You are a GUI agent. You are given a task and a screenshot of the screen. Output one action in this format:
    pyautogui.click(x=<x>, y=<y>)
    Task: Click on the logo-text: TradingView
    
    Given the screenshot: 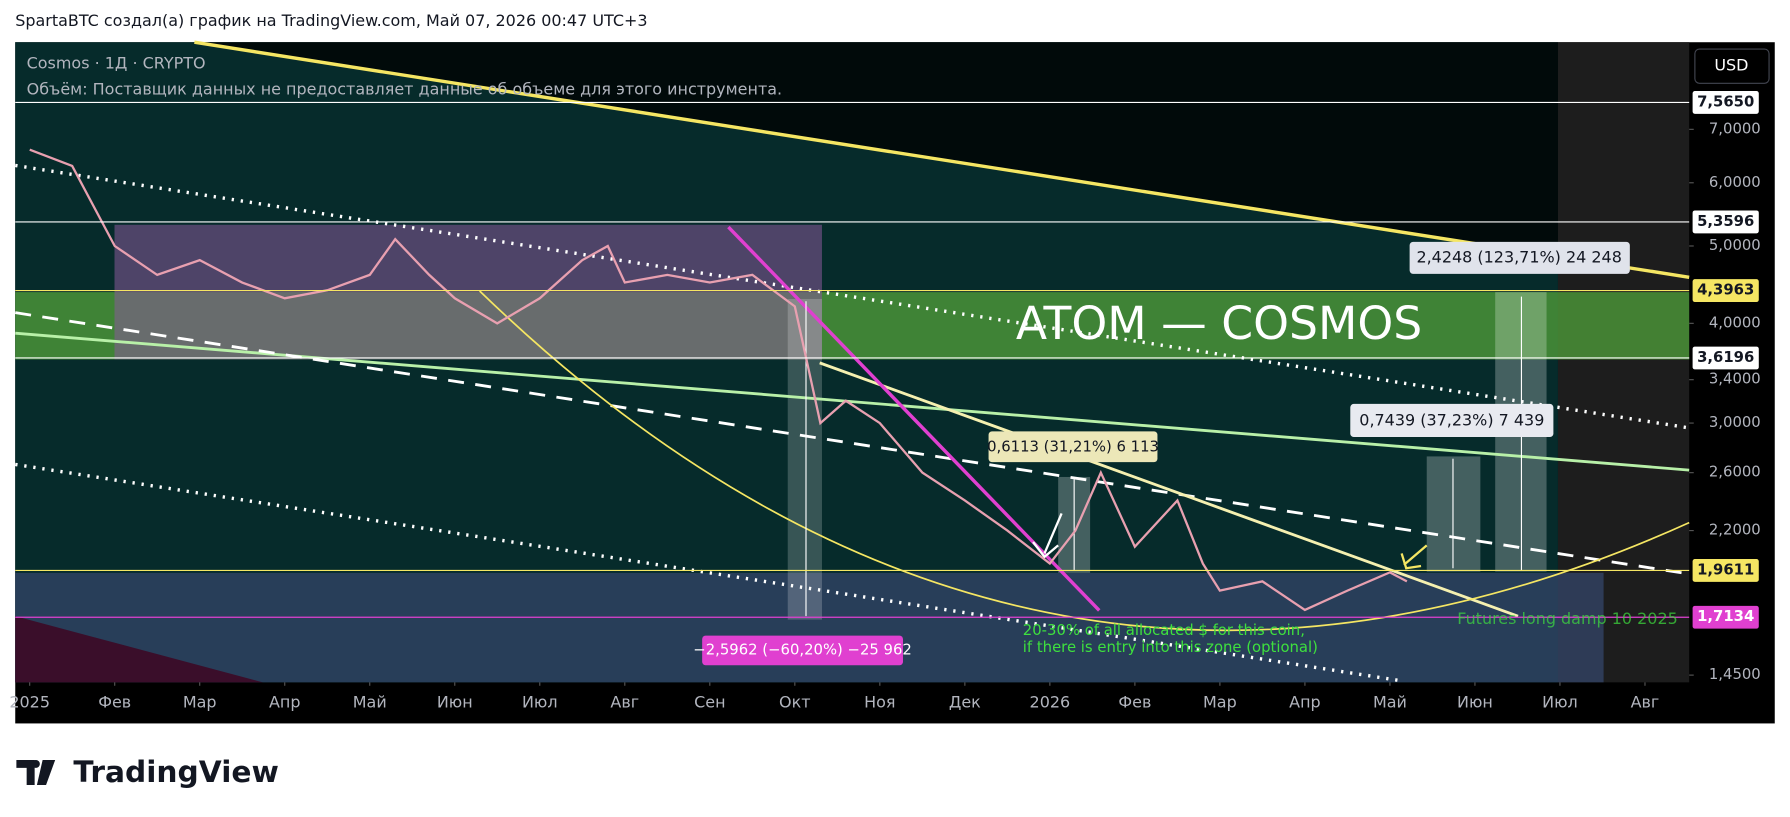 What is the action you would take?
    pyautogui.click(x=175, y=771)
    